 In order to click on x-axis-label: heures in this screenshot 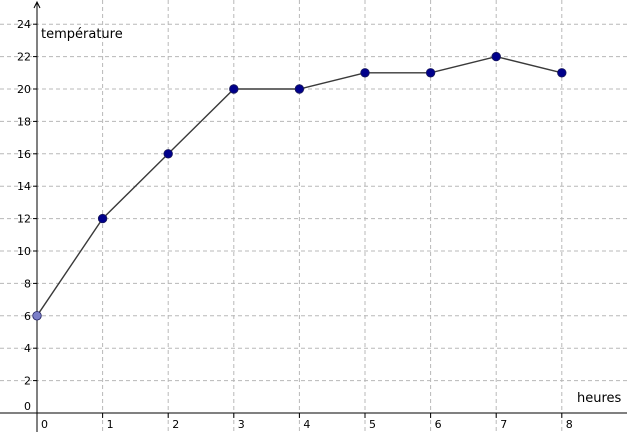, I will do `click(599, 398)`.